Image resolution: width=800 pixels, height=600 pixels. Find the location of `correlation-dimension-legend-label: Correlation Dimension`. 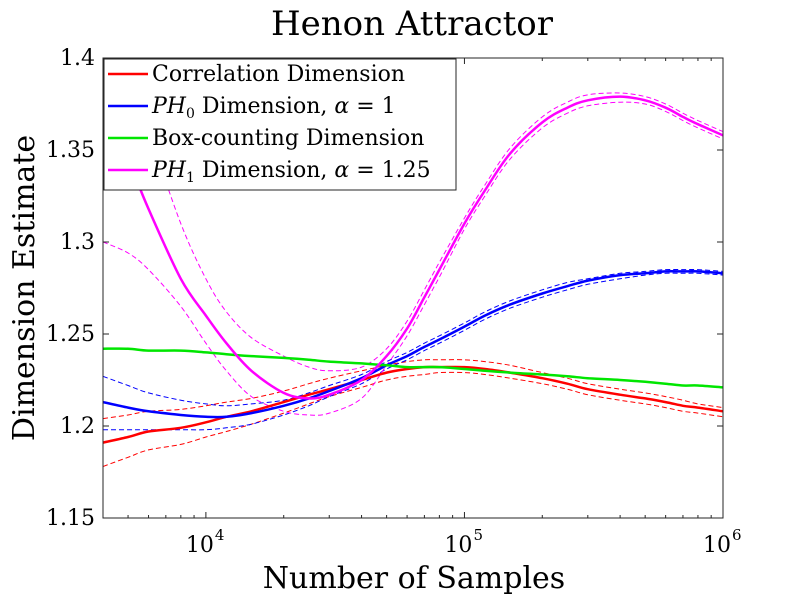

correlation-dimension-legend-label: Correlation Dimension is located at coordinates (278, 74).